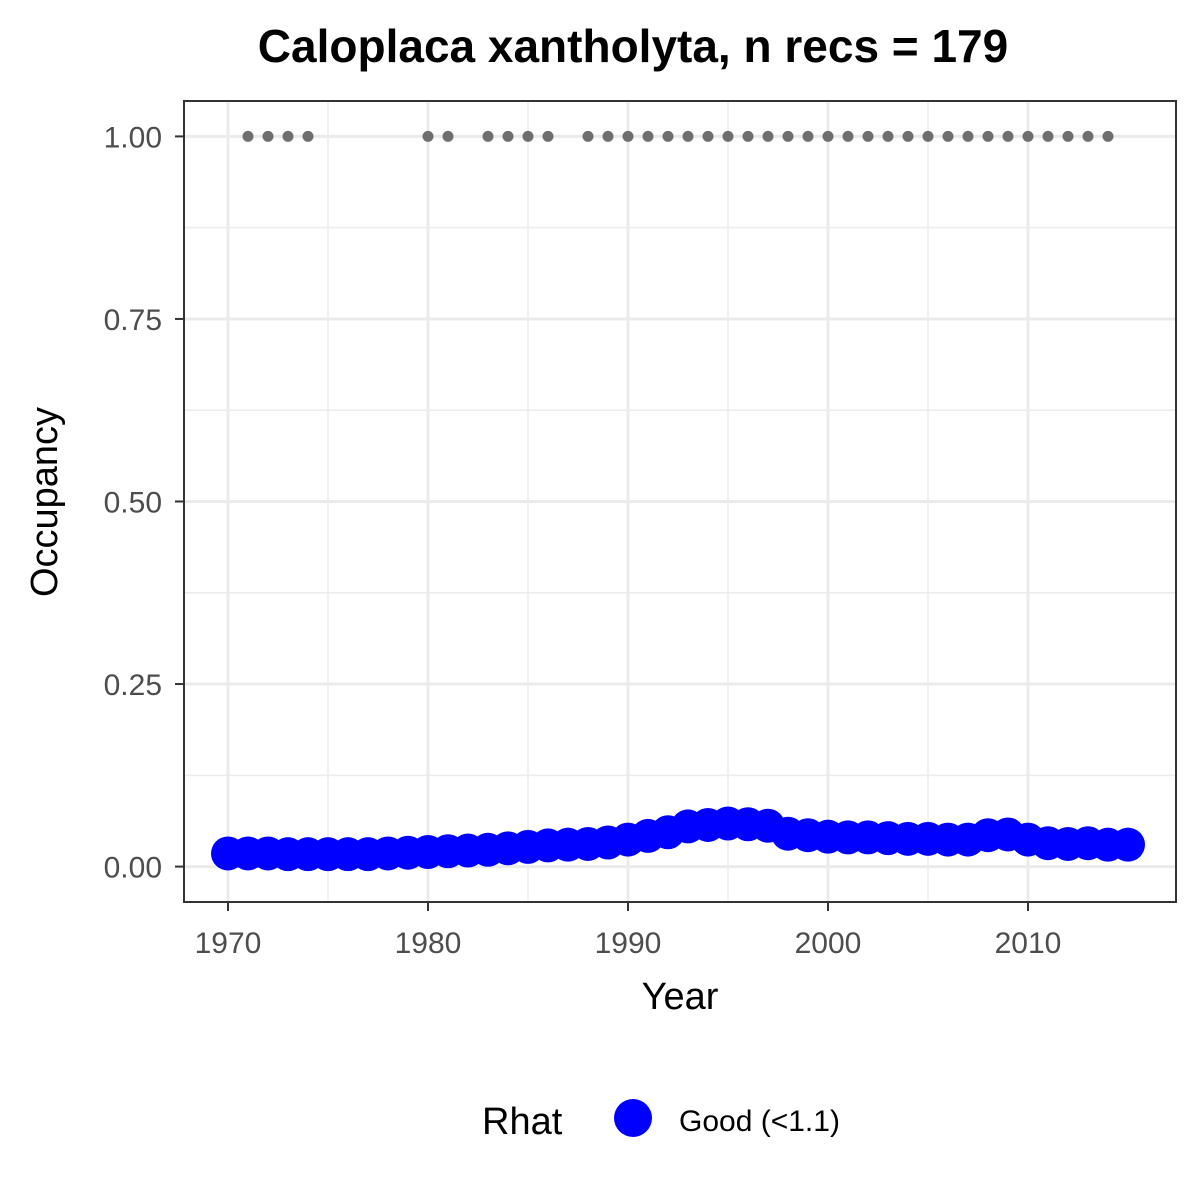 The width and height of the screenshot is (1200, 1200). What do you see at coordinates (633, 46) in the screenshot?
I see `chart-title: Caloplaca xantholyta, n recs = 179` at bounding box center [633, 46].